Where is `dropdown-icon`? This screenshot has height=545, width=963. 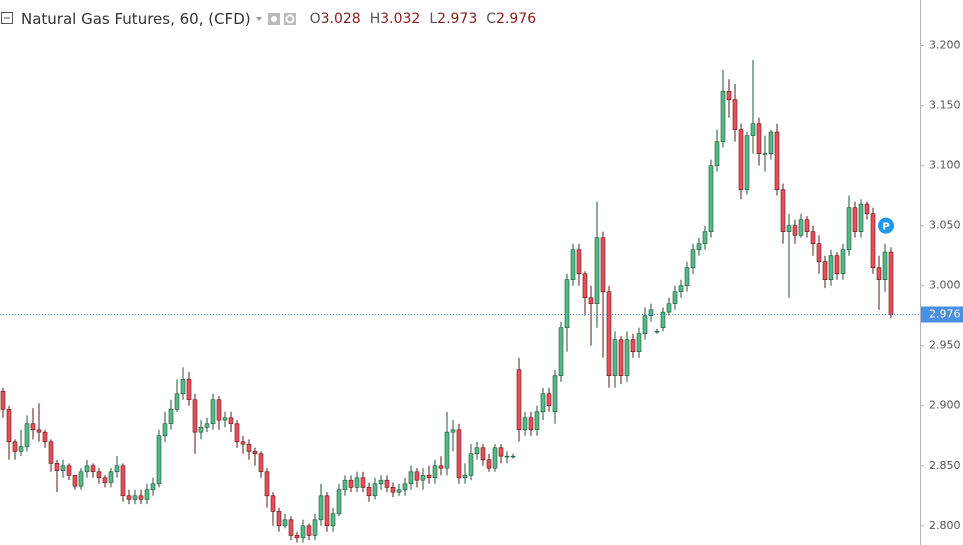
dropdown-icon is located at coordinates (259, 19).